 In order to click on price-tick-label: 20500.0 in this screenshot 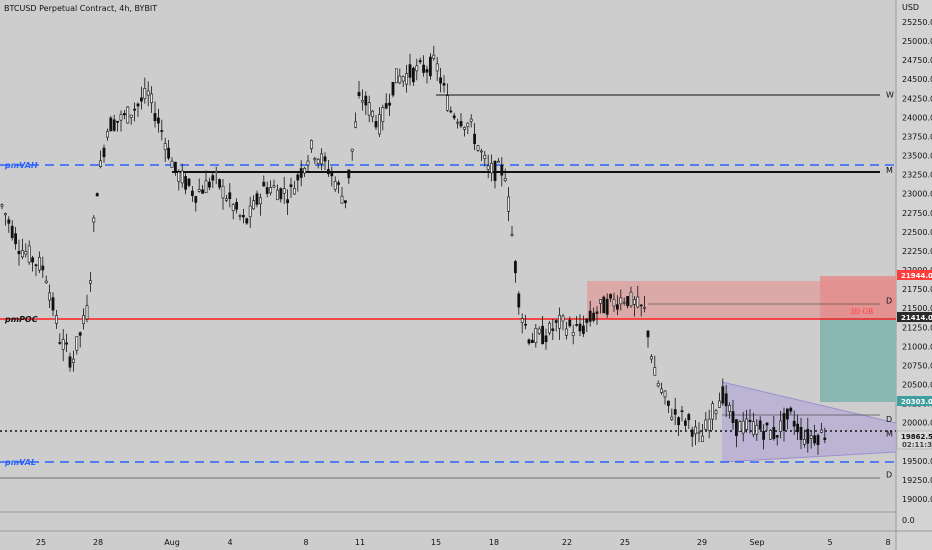, I will do `click(917, 385)`.